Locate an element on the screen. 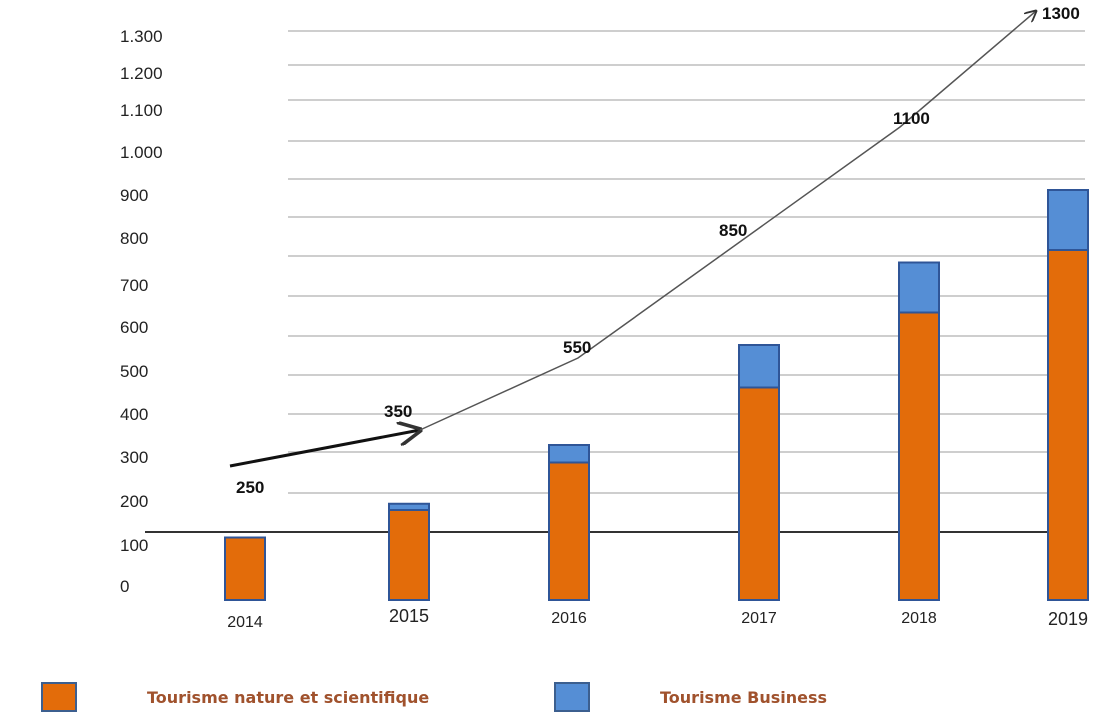 The width and height of the screenshot is (1099, 712). legend-item-nature: Tourisme nature et scientifique is located at coordinates (235, 697).